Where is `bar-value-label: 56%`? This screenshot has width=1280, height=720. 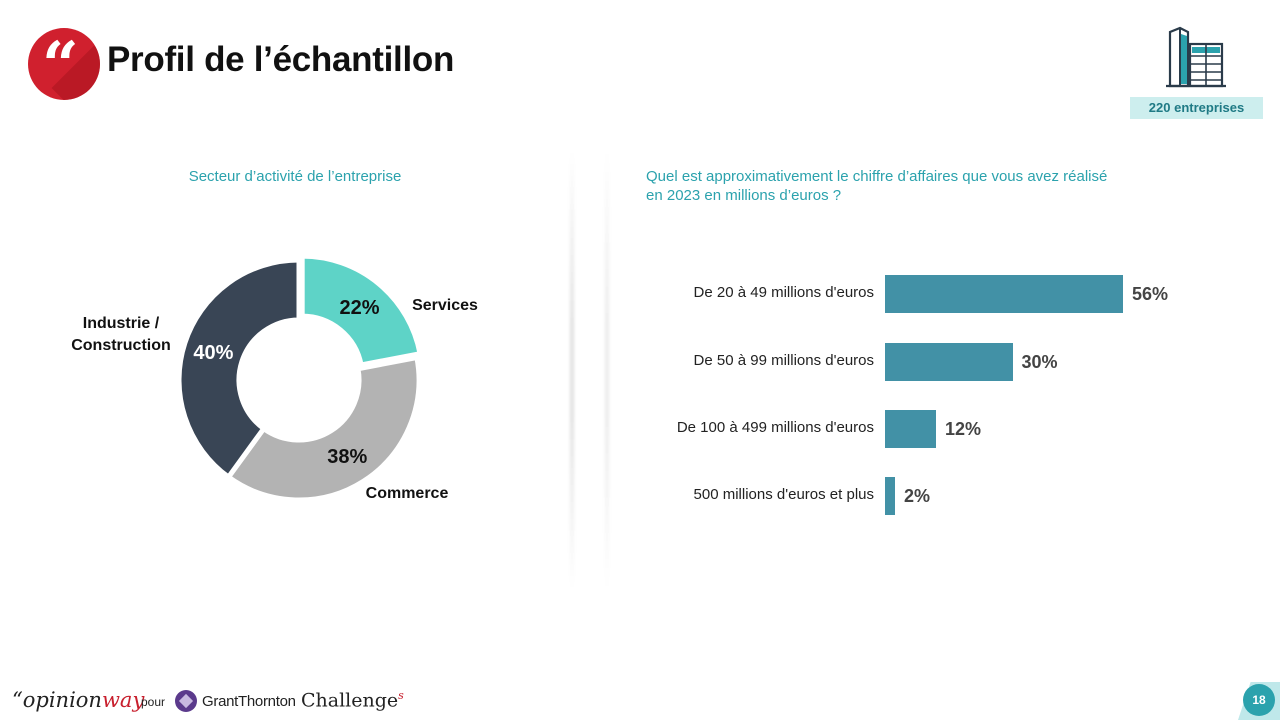
bar-value-label: 56% is located at coordinates (1150, 294).